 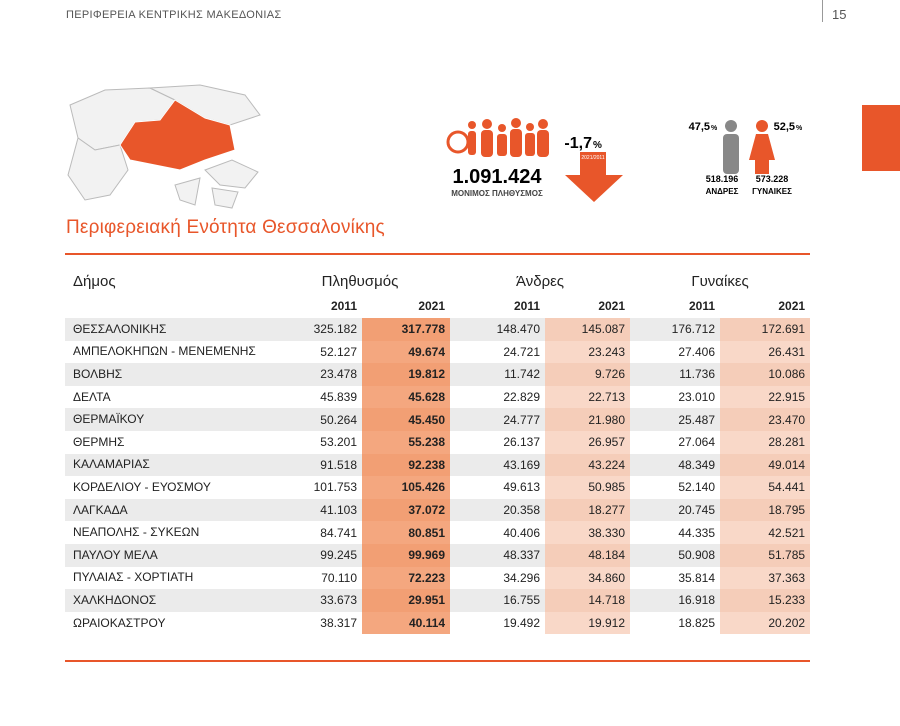 What do you see at coordinates (406, 555) in the screenshot?
I see `value-cell: 99.969` at bounding box center [406, 555].